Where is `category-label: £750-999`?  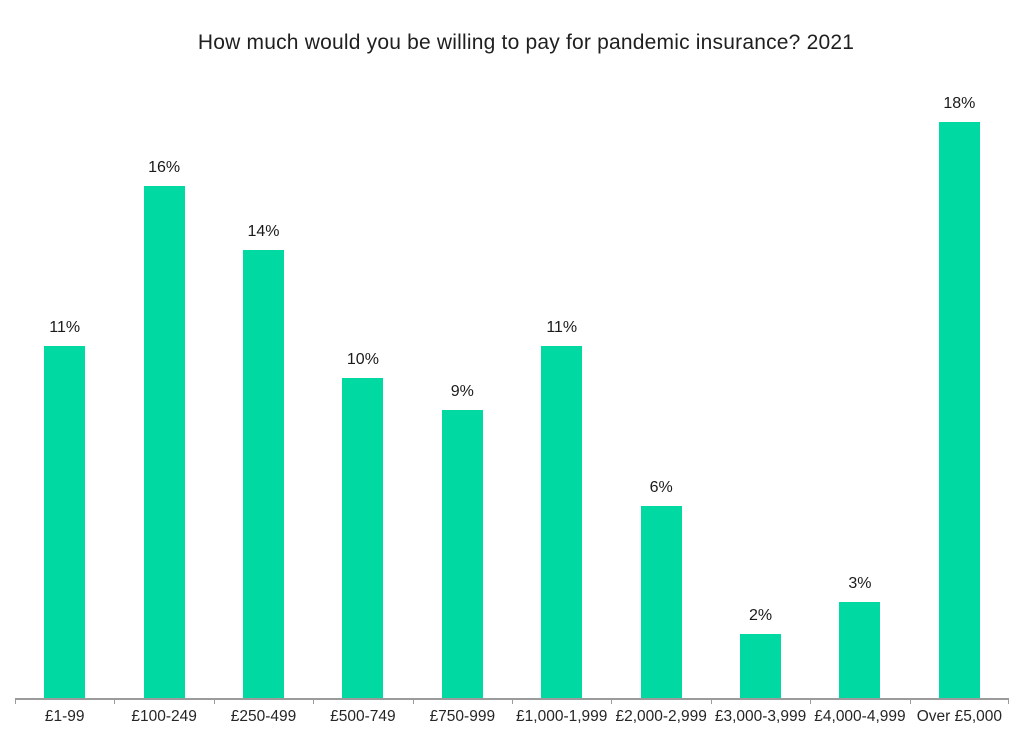 category-label: £750-999 is located at coordinates (462, 716).